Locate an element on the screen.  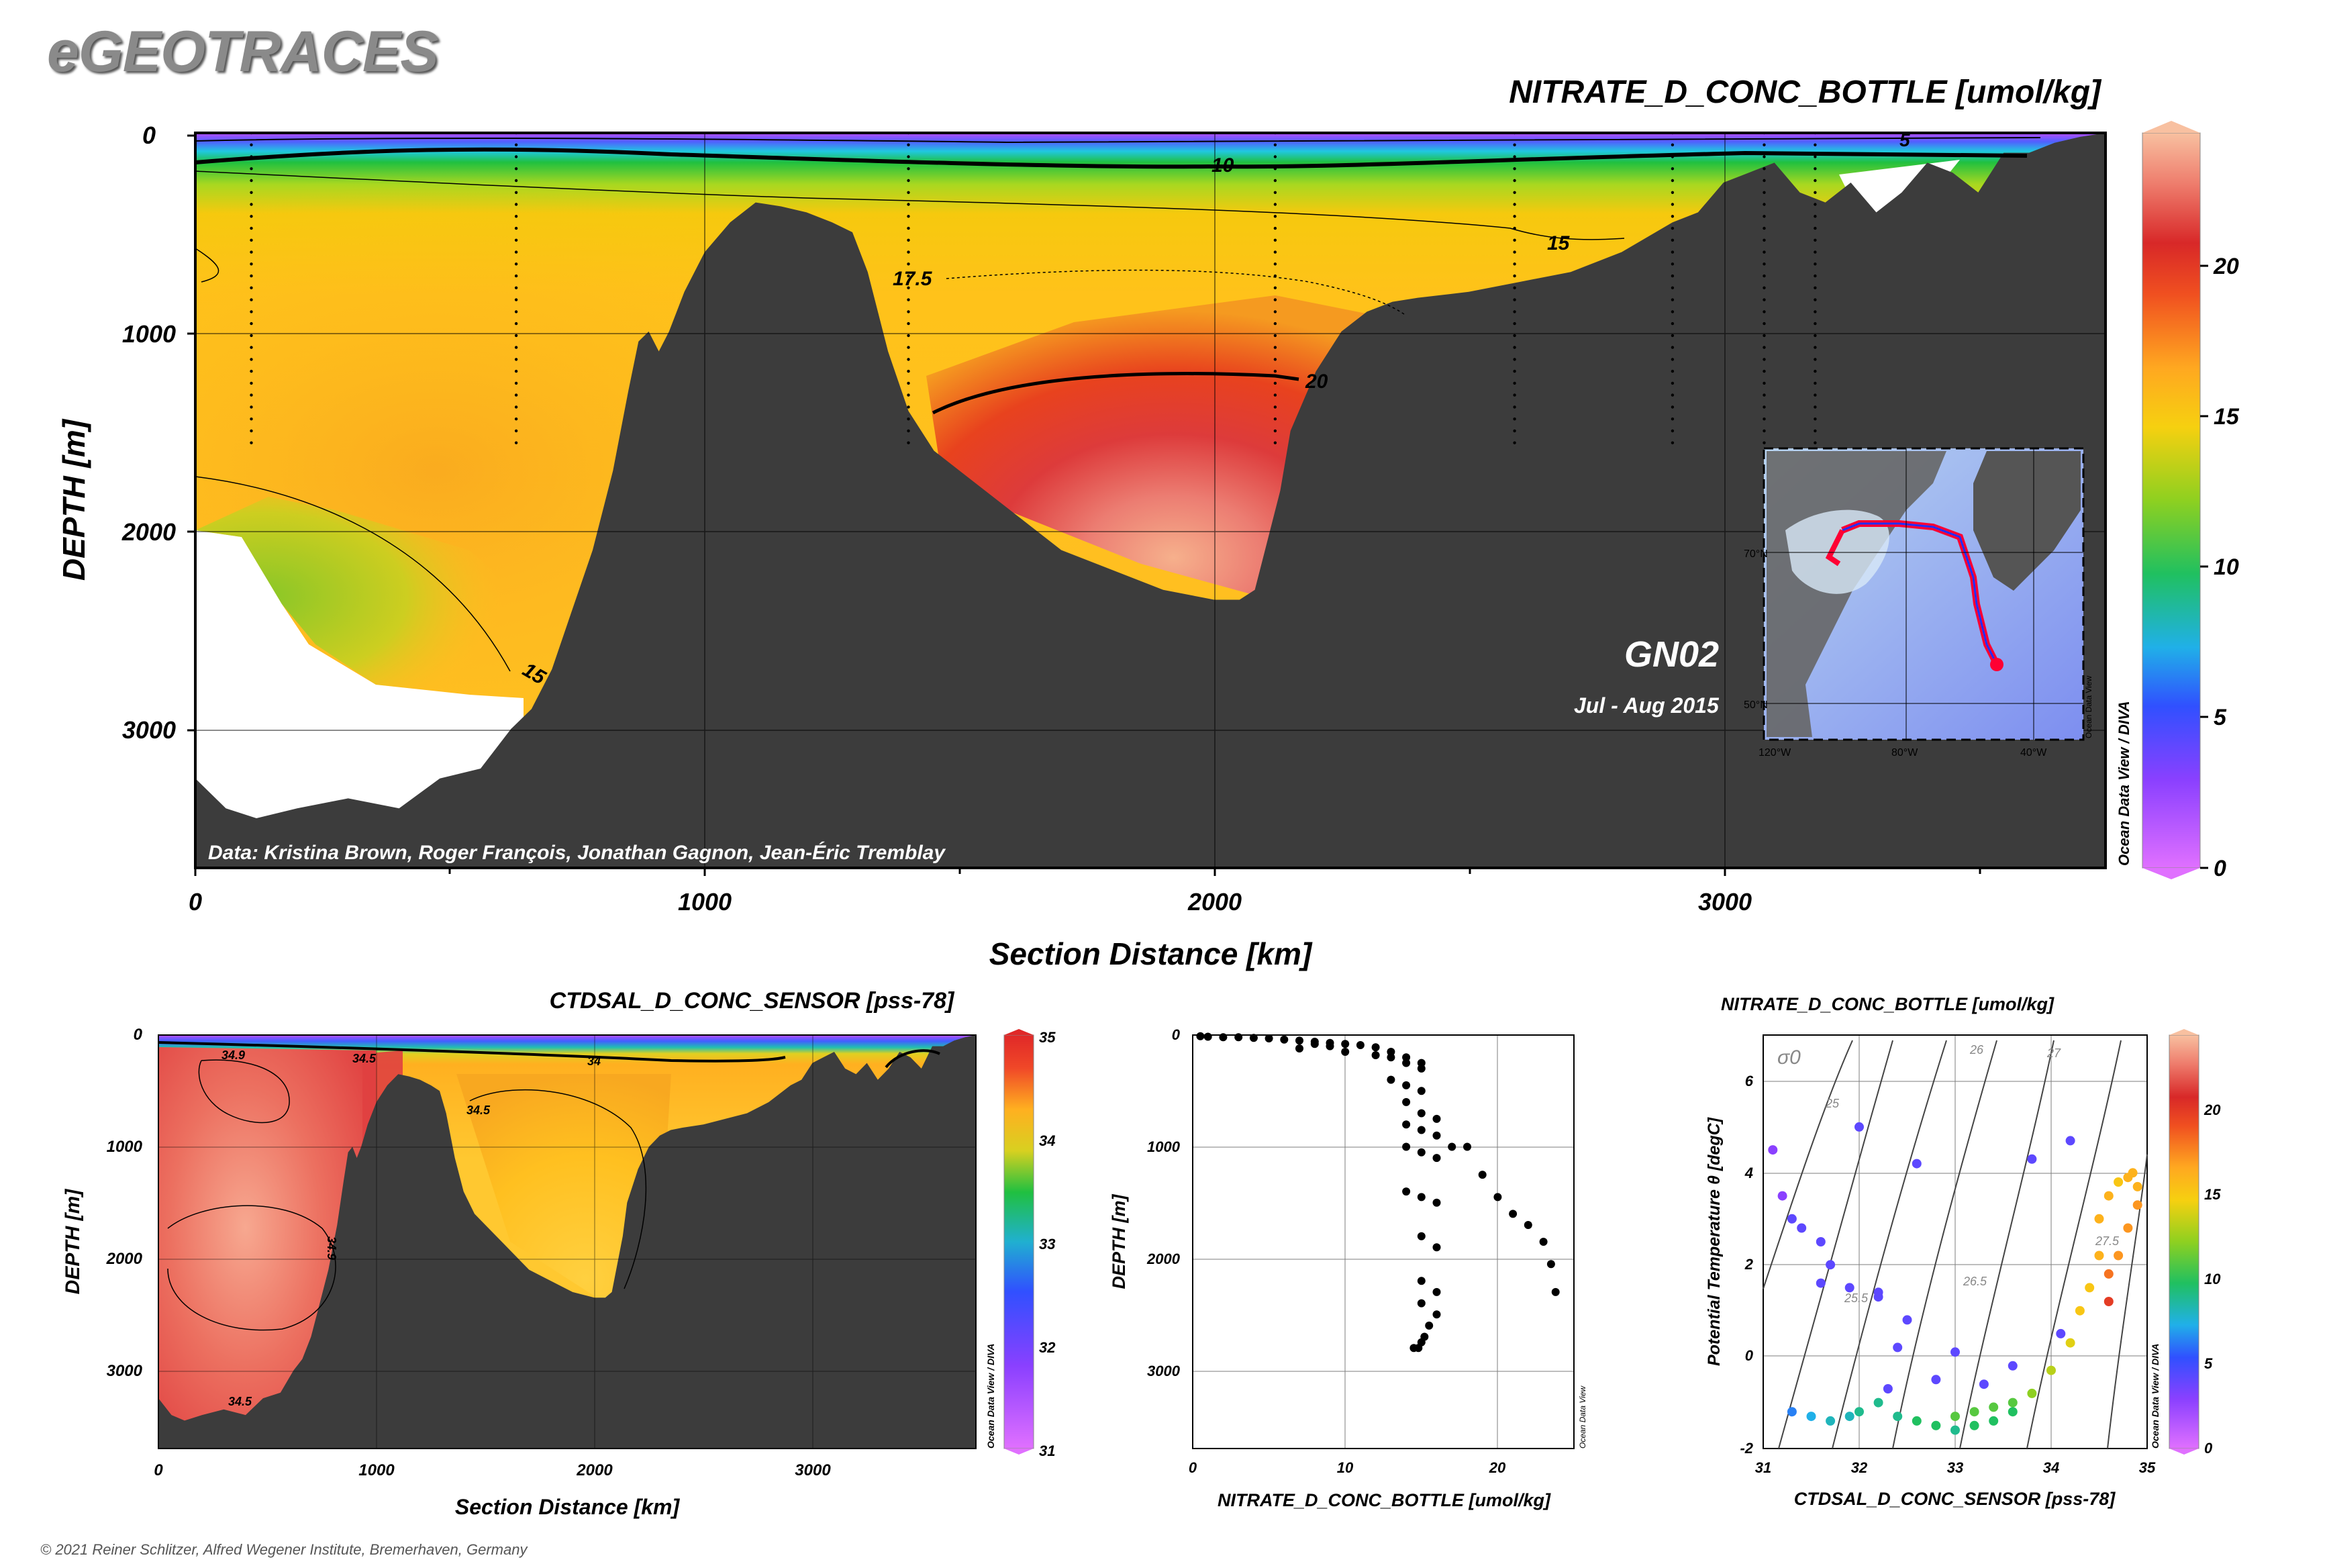
ts-points is located at coordinates (1955, 1279).